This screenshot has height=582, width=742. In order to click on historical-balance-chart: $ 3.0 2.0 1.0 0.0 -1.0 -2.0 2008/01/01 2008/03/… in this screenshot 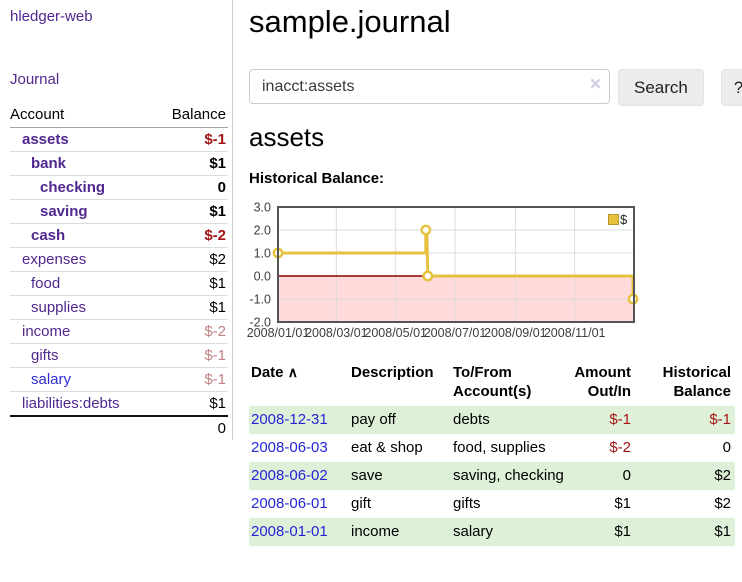, I will do `click(458, 273)`.